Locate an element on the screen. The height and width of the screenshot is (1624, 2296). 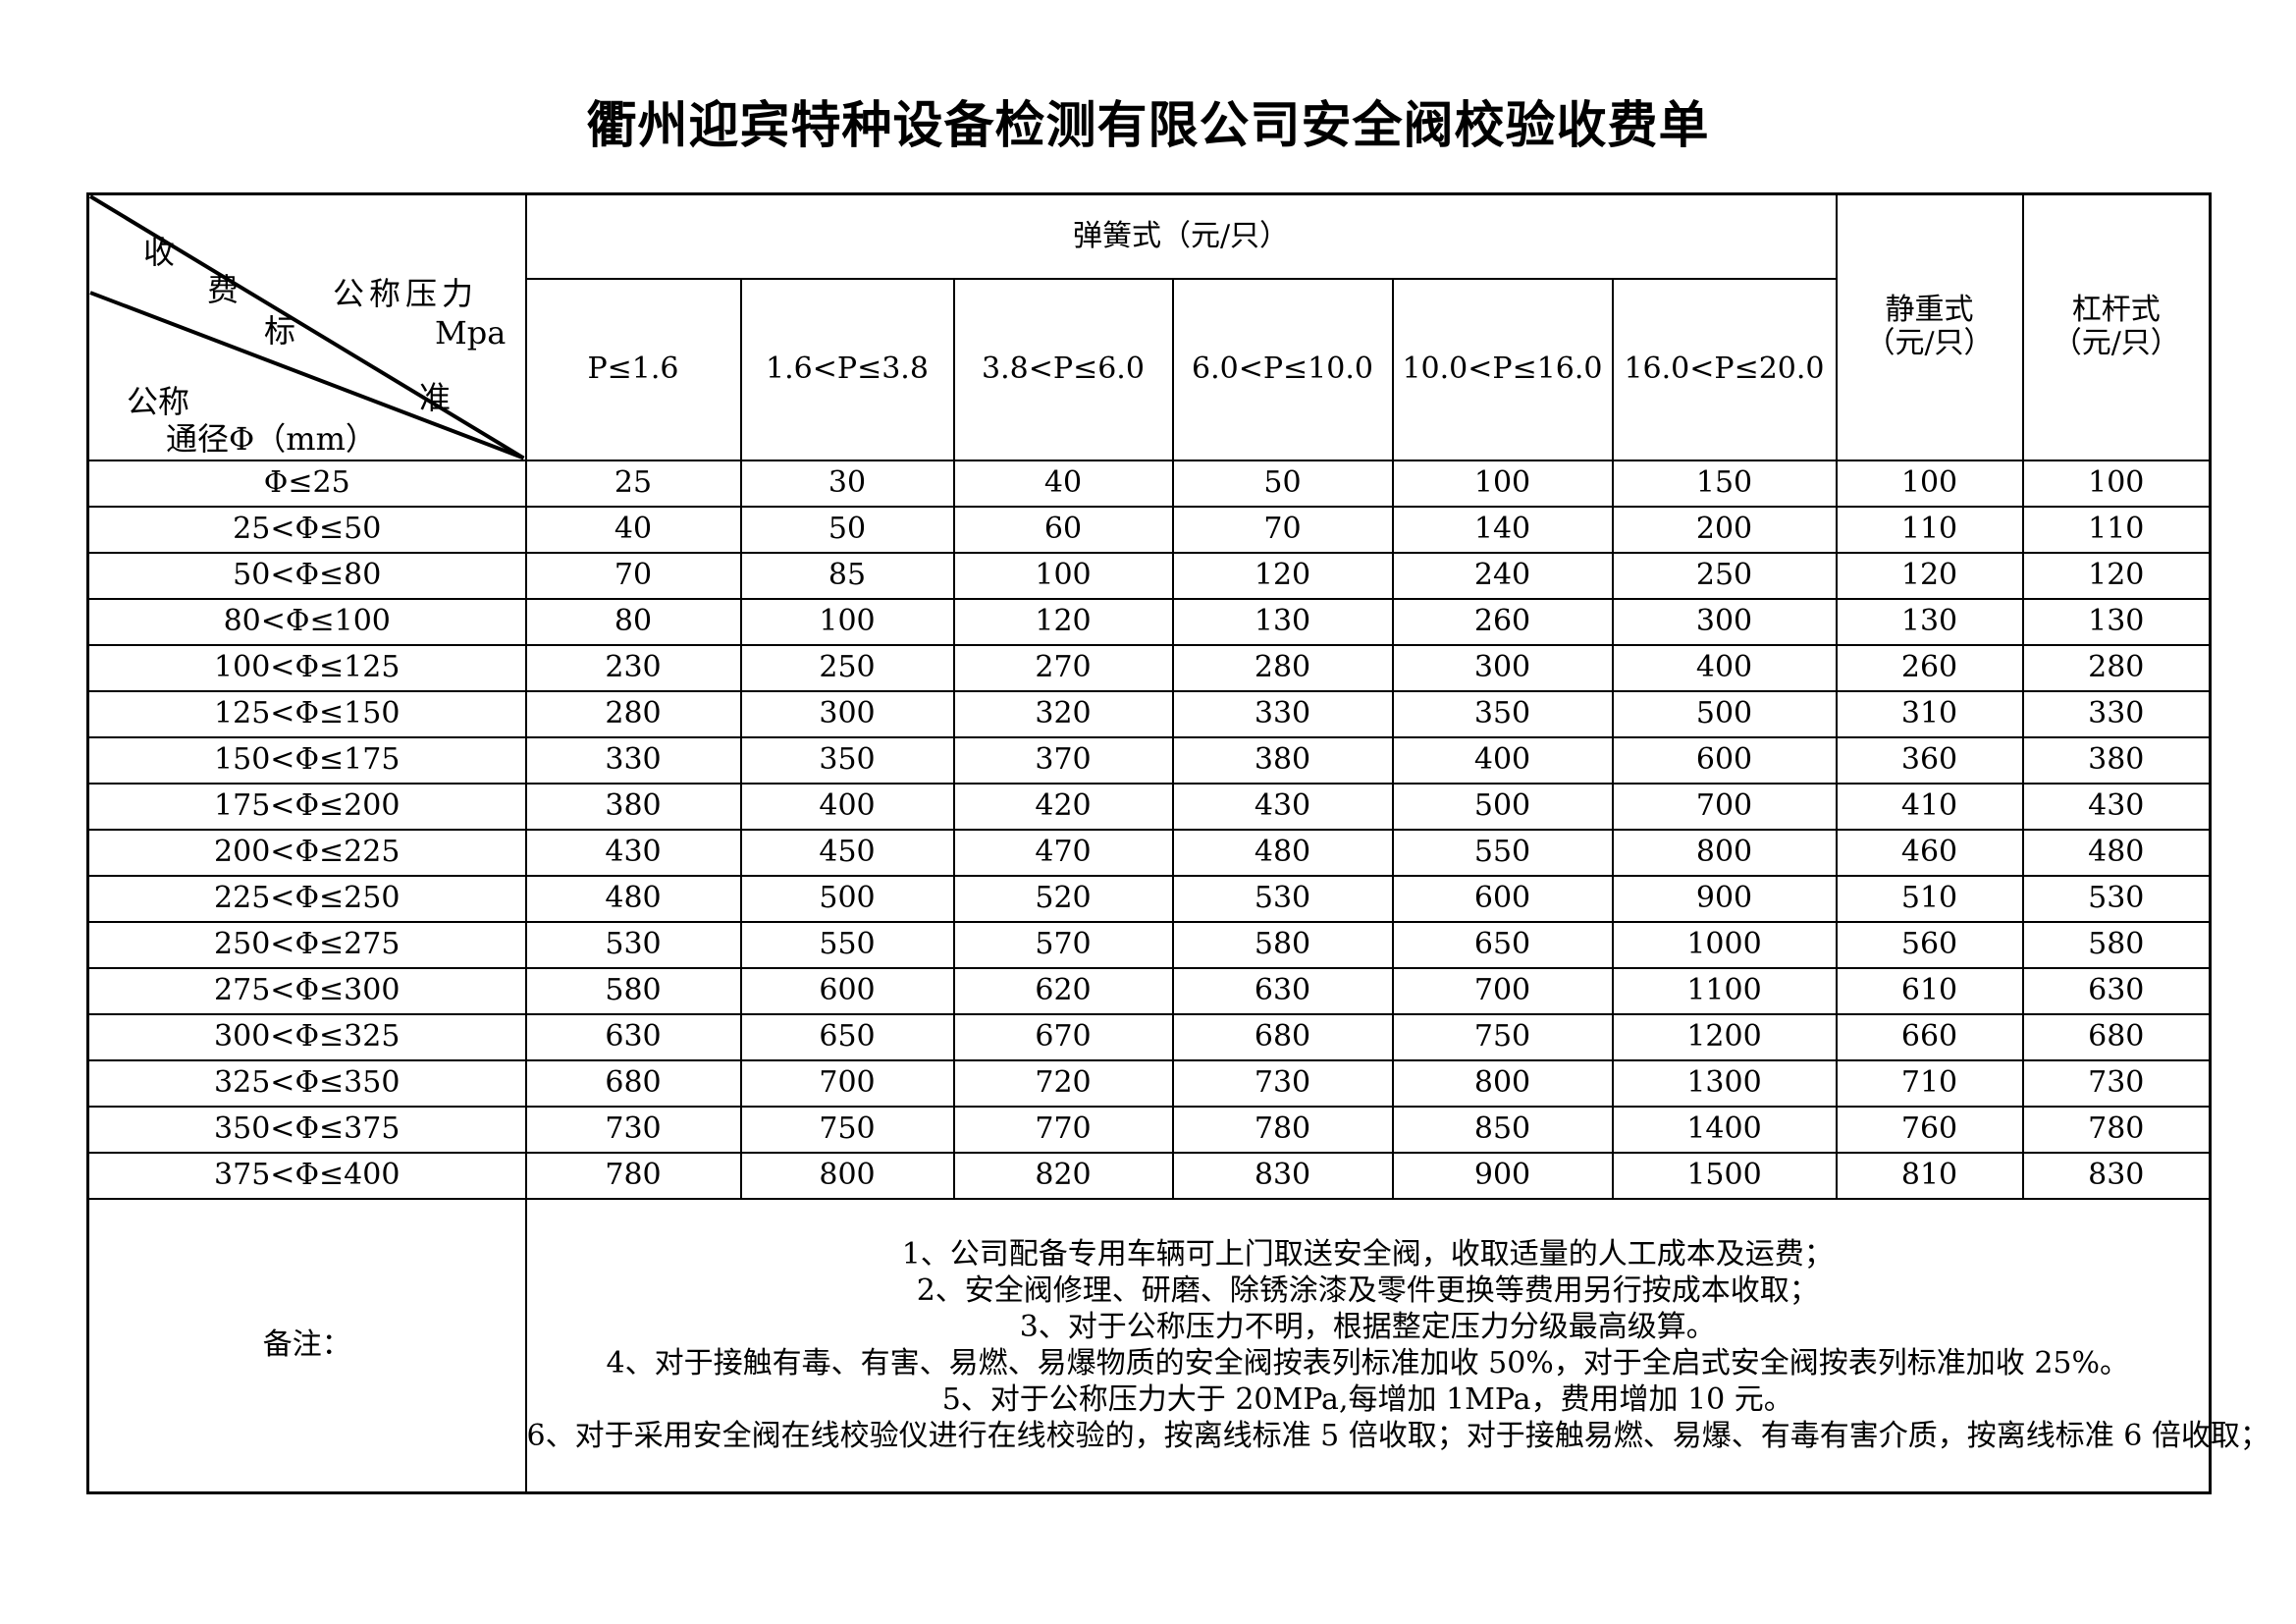
fee-value-cell: 250 is located at coordinates (1724, 575).